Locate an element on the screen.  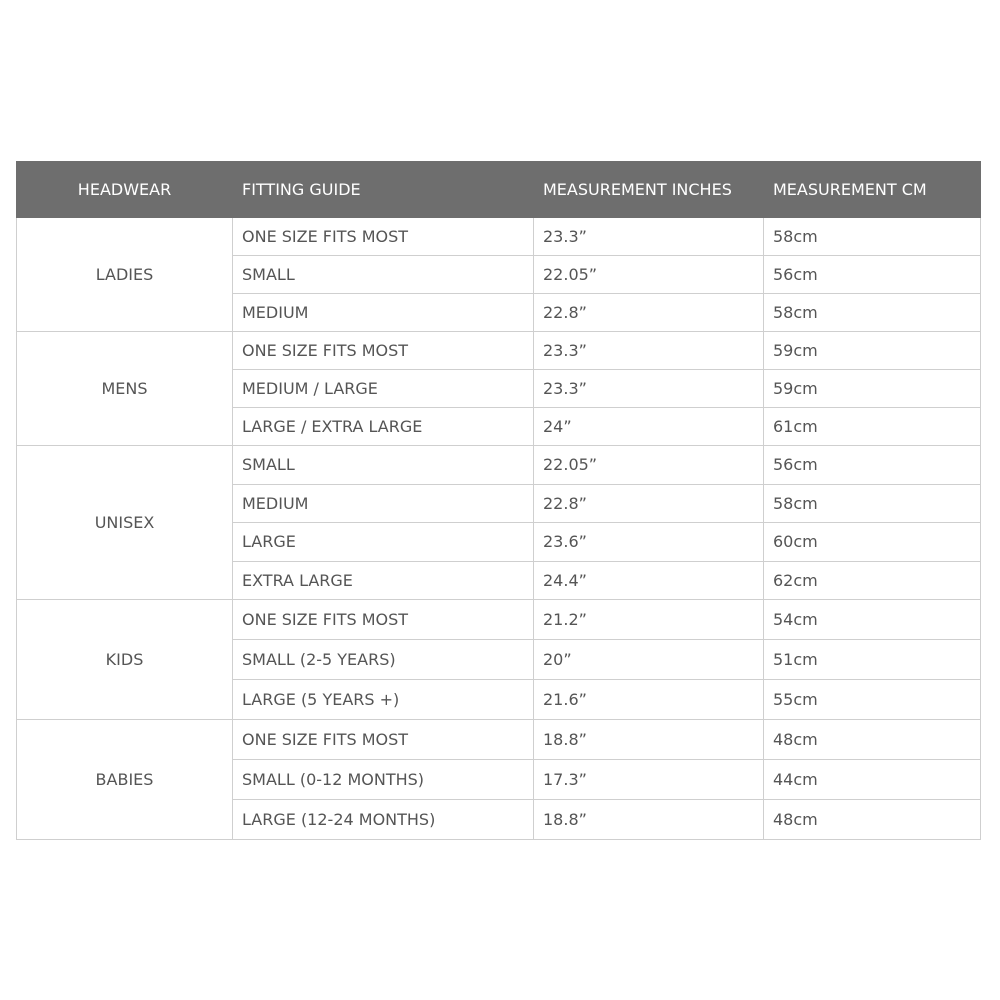
table-row: SMALL (2-5 YEARS) 20” 51cm is located at coordinates (499, 659).